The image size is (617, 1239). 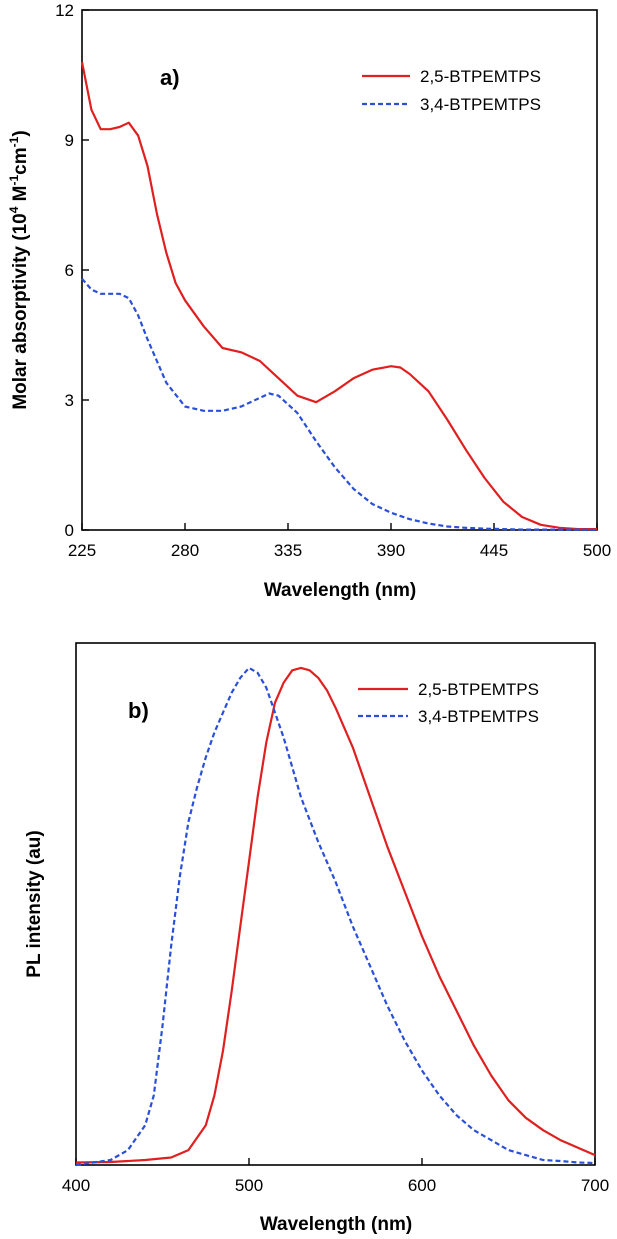 What do you see at coordinates (478, 689) in the screenshot?
I see `panel-b-legend-label-1: 2,5-BTPEMTPS` at bounding box center [478, 689].